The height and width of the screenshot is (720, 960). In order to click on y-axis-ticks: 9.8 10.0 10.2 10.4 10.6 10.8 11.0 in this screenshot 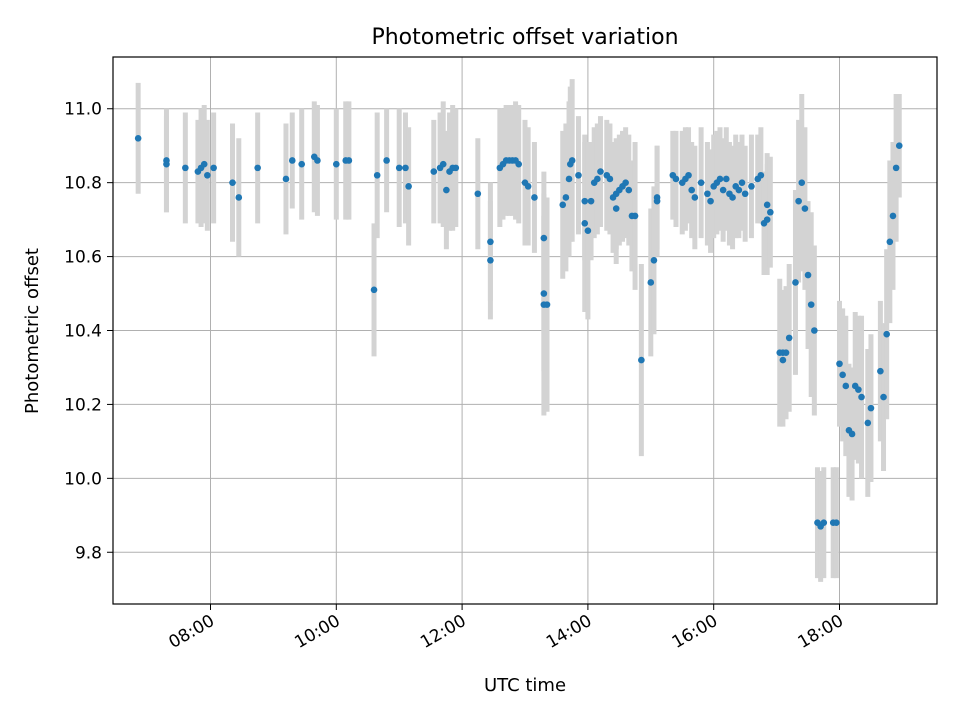, I will do `click(88, 331)`.